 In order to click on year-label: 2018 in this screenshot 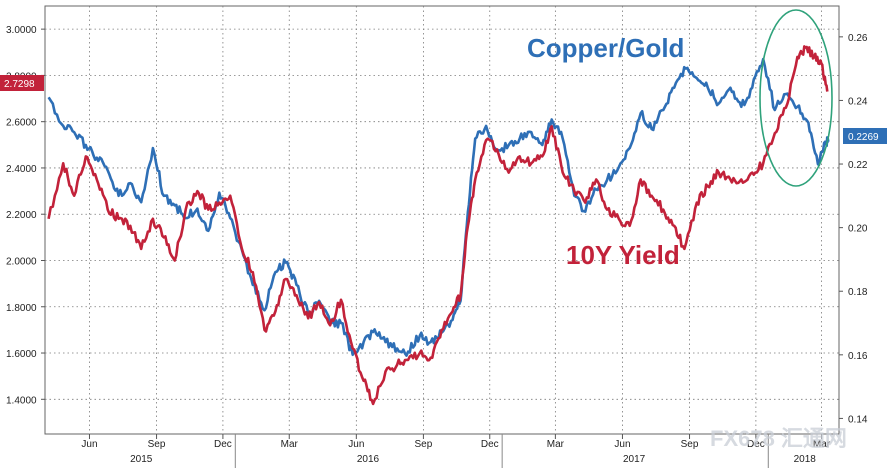, I will do `click(805, 459)`.